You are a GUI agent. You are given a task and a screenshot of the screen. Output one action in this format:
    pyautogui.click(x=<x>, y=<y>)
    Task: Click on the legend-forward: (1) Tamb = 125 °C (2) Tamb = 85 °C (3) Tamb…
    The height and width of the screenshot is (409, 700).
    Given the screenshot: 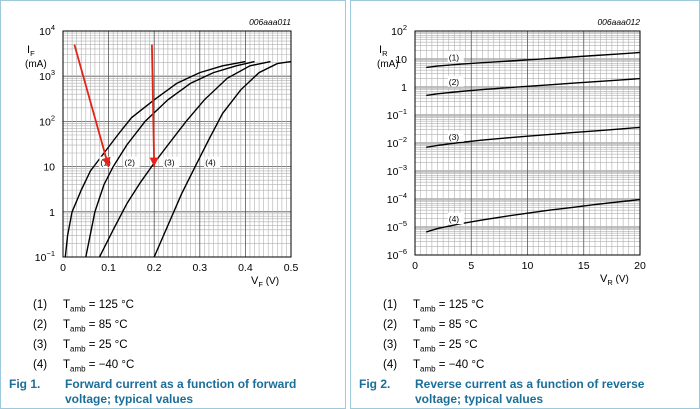 What is the action you would take?
    pyautogui.click(x=83, y=335)
    